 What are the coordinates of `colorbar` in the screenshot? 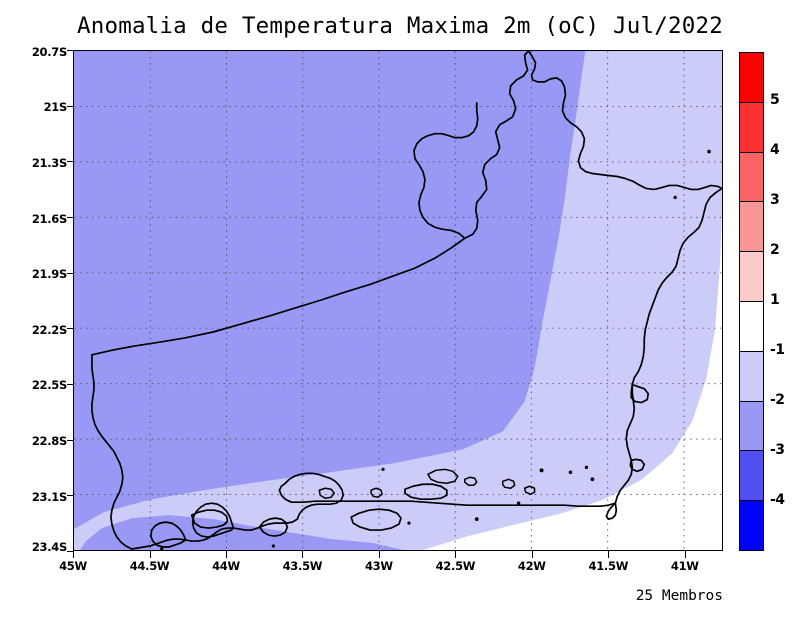 It's located at (751, 301).